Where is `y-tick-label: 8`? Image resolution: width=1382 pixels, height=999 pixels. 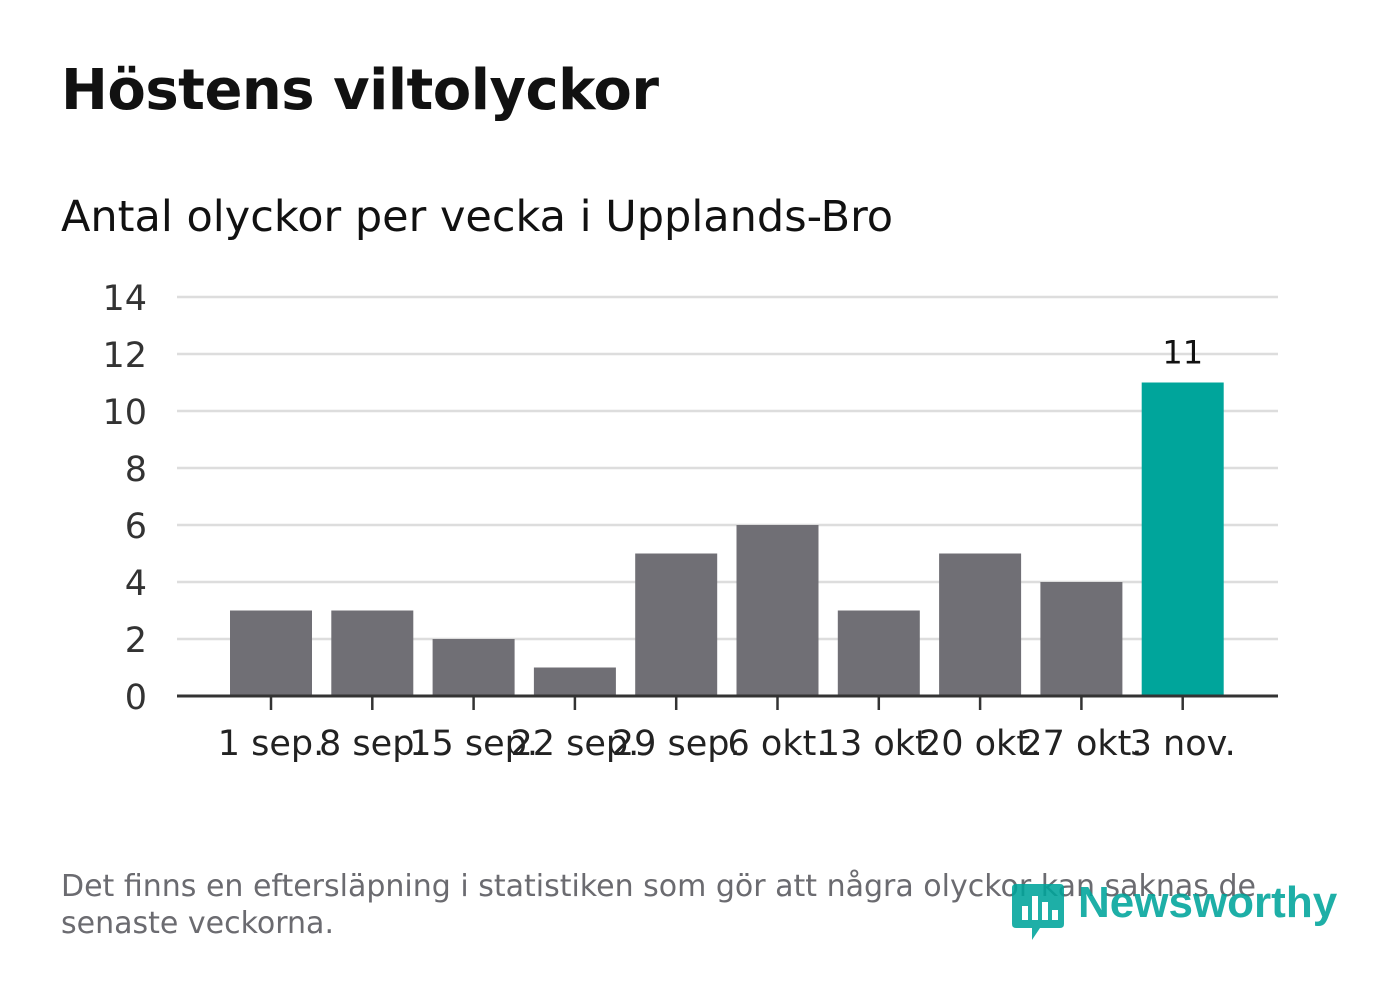 y-tick-label: 8 is located at coordinates (136, 470).